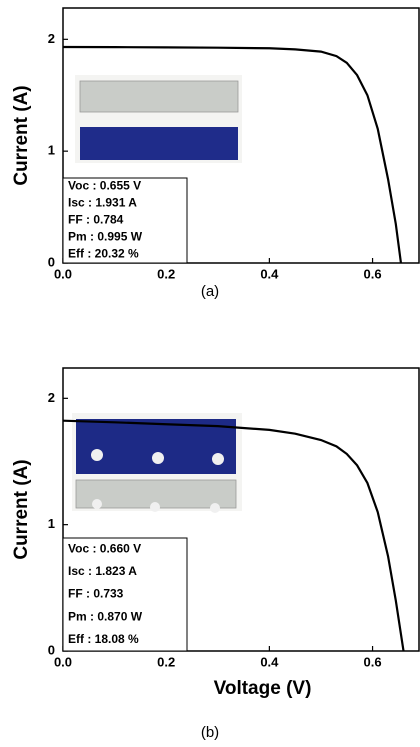 The width and height of the screenshot is (420, 747). Describe the element at coordinates (158, 119) in the screenshot. I see `photo-a` at that location.